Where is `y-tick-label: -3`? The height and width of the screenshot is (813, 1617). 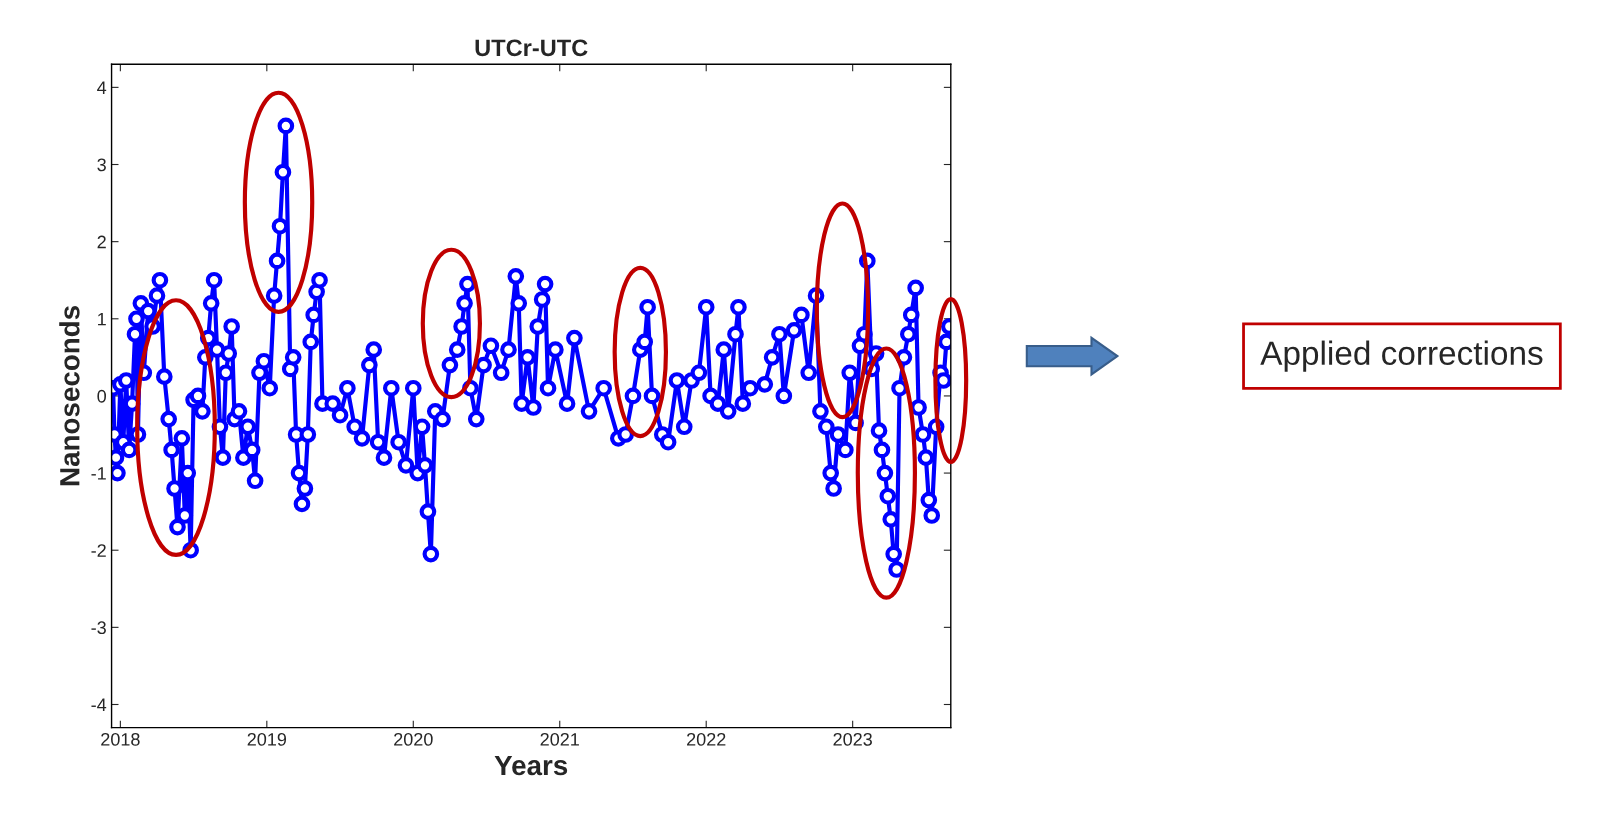
y-tick-label: -3 is located at coordinates (98, 628).